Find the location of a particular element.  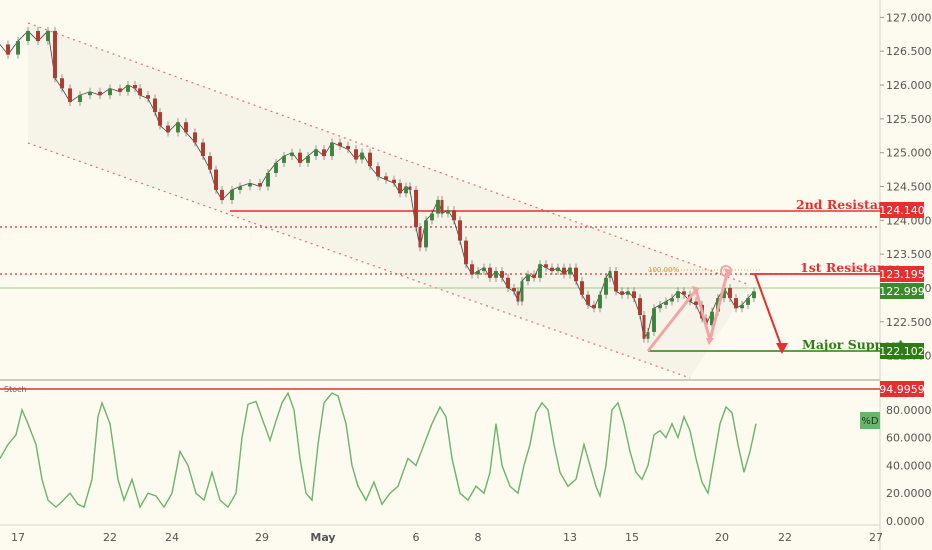

stoch-tick-label: 0.0000 is located at coordinates (905, 521).